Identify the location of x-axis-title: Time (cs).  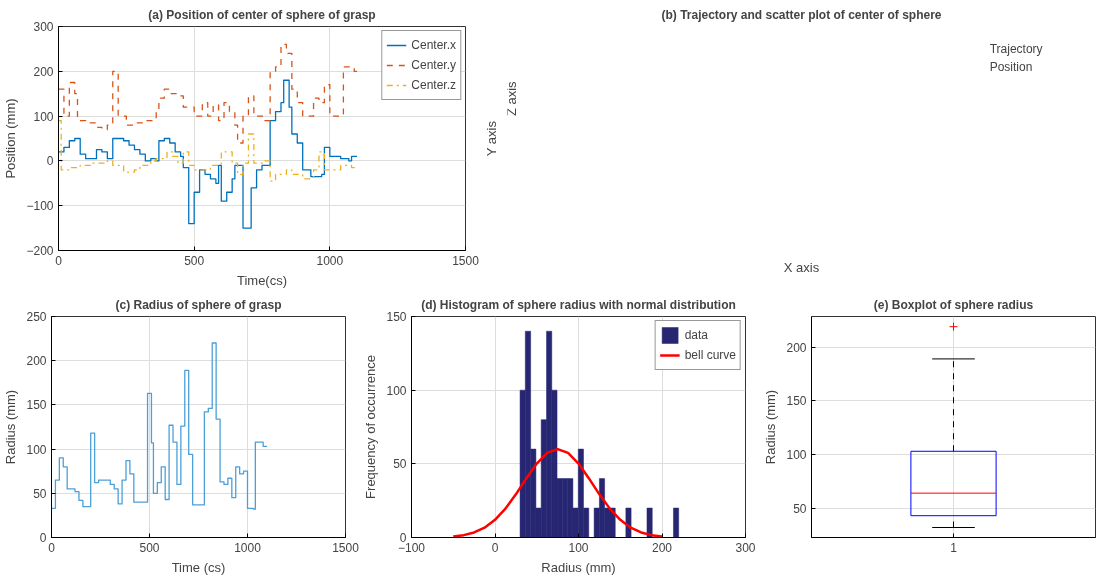
(198, 567).